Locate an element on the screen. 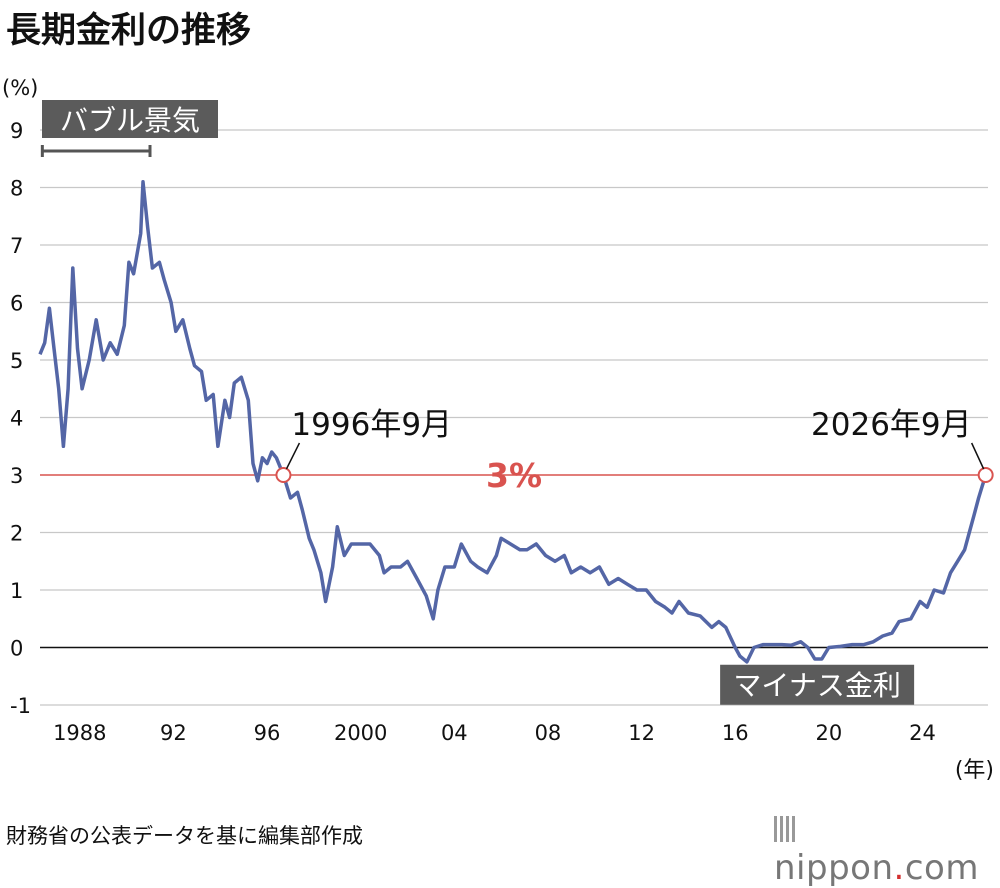 The image size is (1000, 888). x-tick-label: 24 is located at coordinates (922, 733).